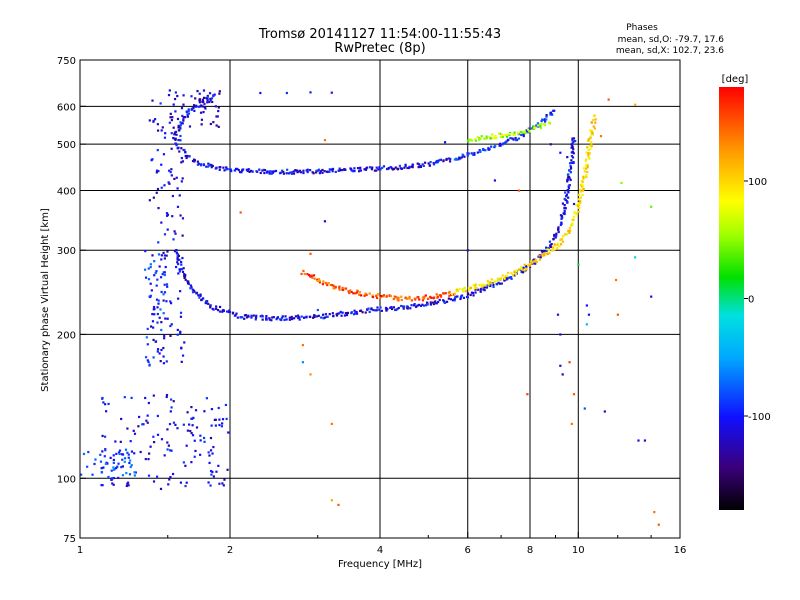  I want to click on x-tick-label: 6, so click(468, 550).